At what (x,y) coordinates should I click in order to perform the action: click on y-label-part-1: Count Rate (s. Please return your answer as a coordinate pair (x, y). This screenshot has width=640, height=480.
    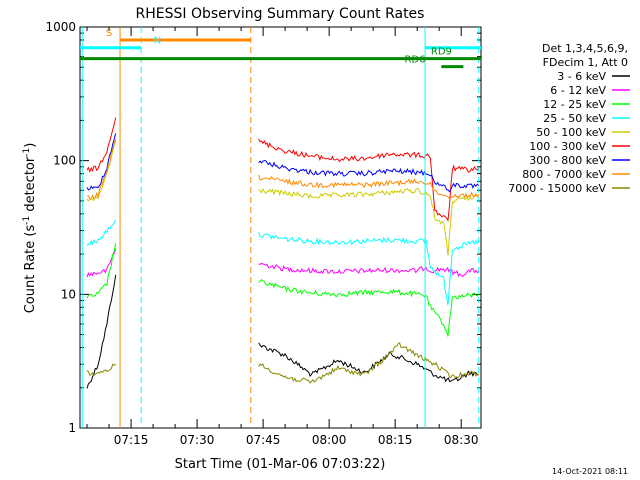
    Looking at the image, I should click on (30, 269).